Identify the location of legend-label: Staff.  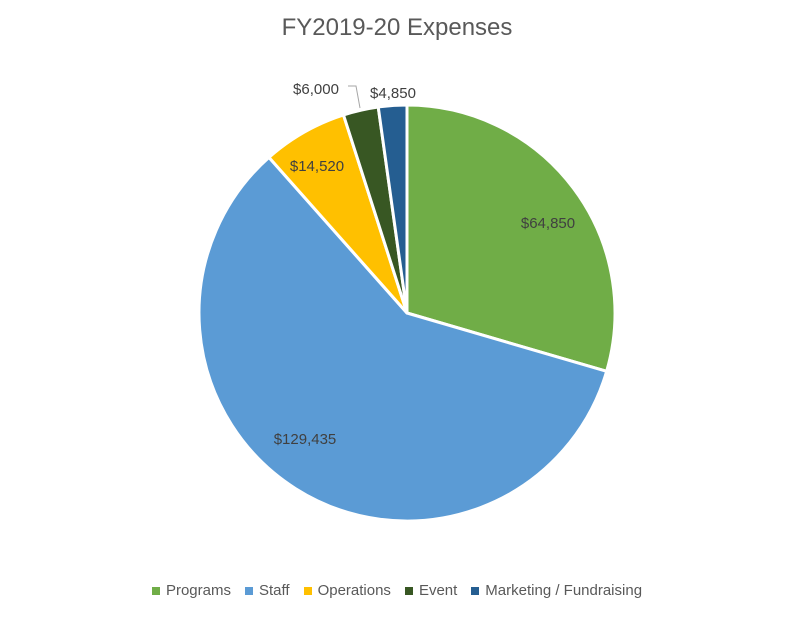
(274, 590).